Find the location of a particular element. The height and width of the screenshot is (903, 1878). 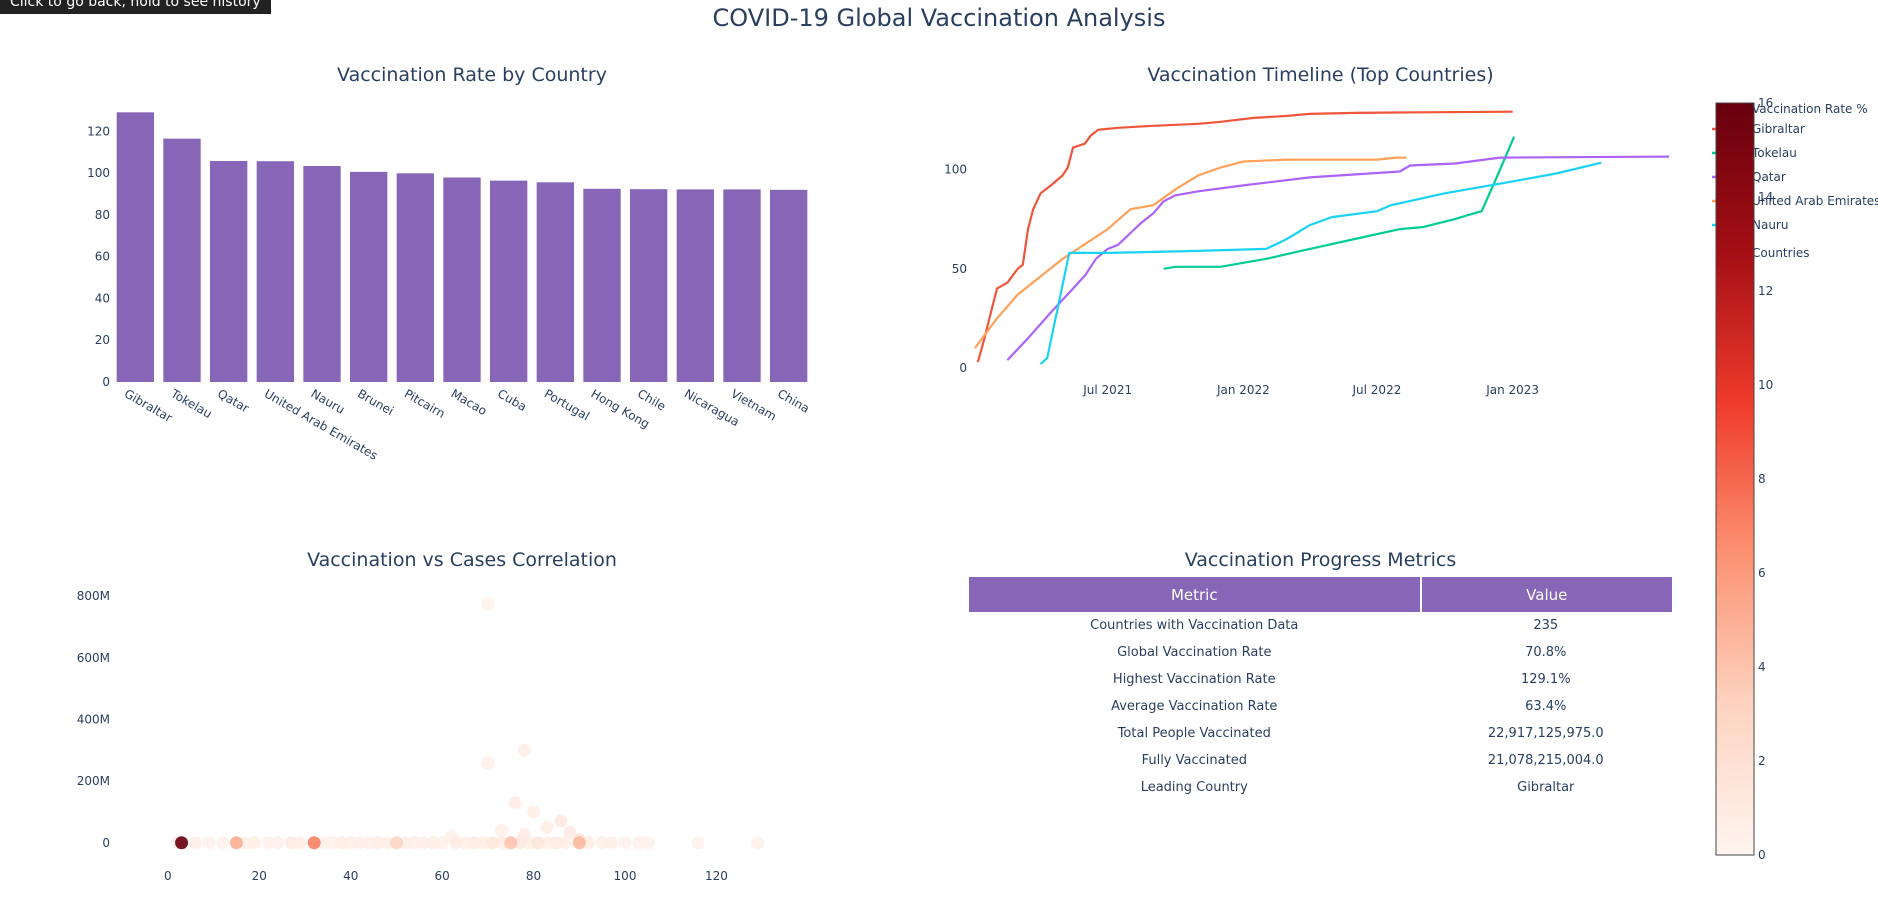

page-title: COVID-19 Global Vaccination Analysis is located at coordinates (939, 18).